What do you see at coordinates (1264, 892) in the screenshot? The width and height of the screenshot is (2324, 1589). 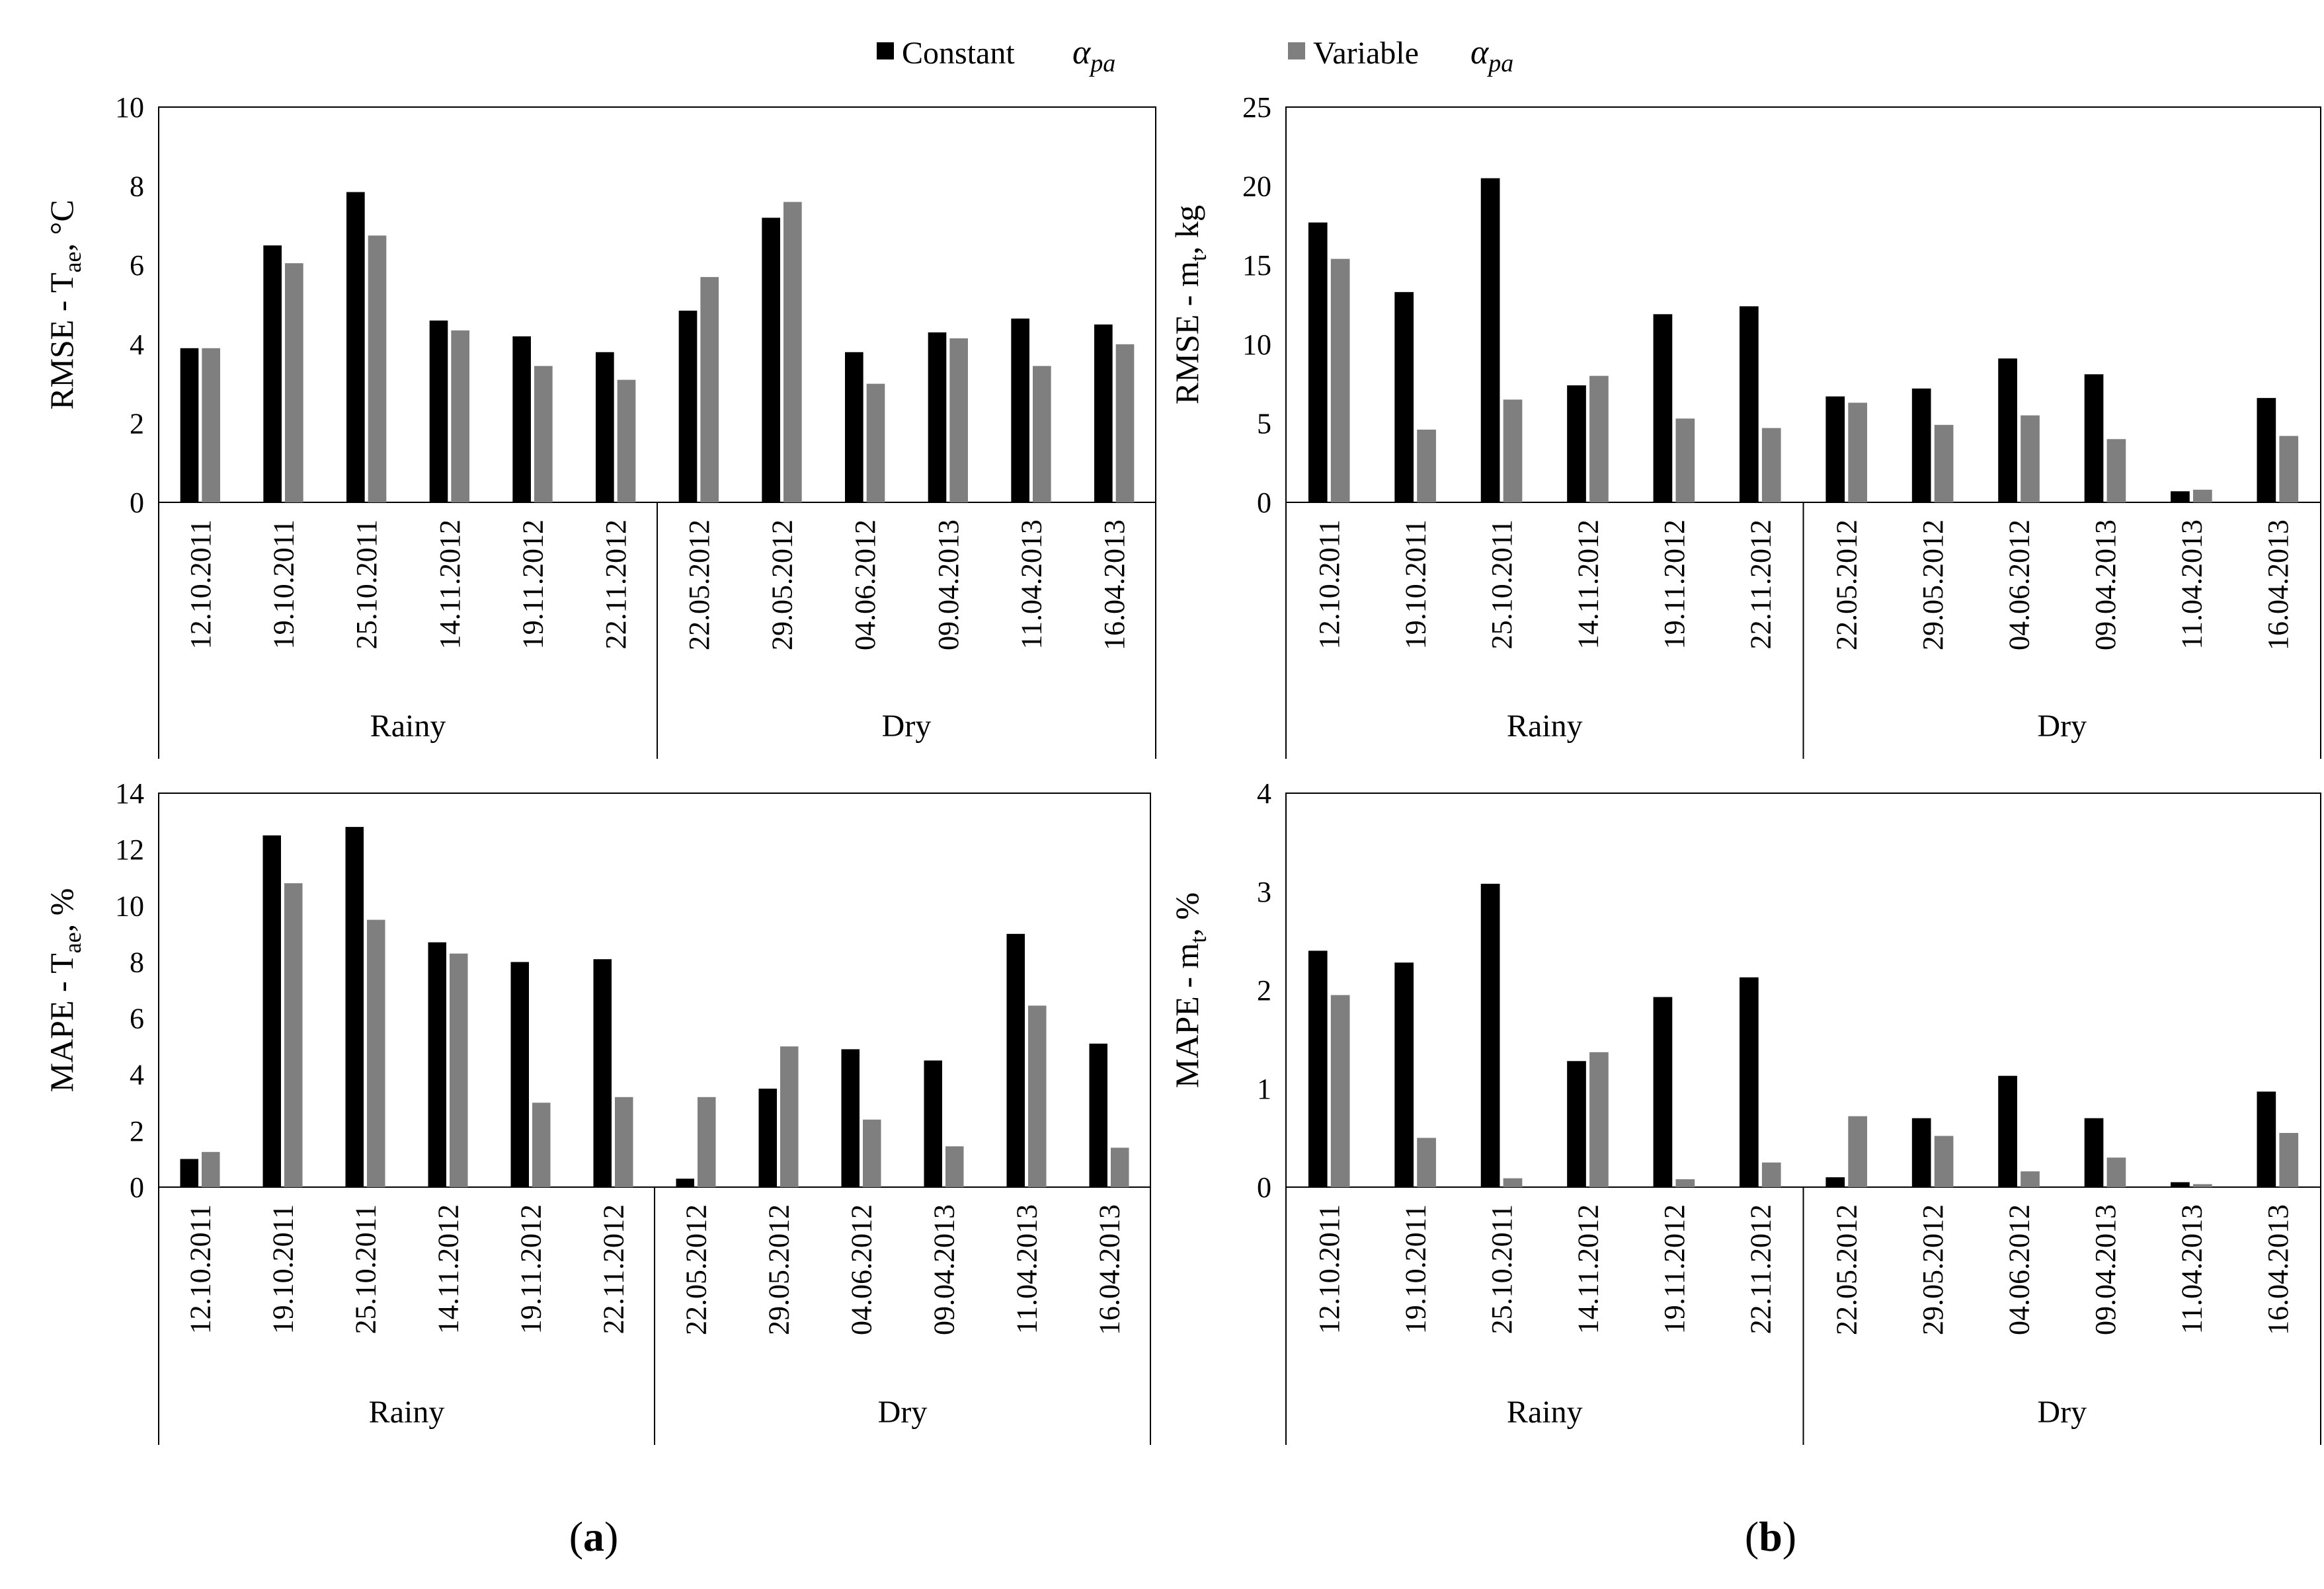 I see `y-tick-label: 3` at bounding box center [1264, 892].